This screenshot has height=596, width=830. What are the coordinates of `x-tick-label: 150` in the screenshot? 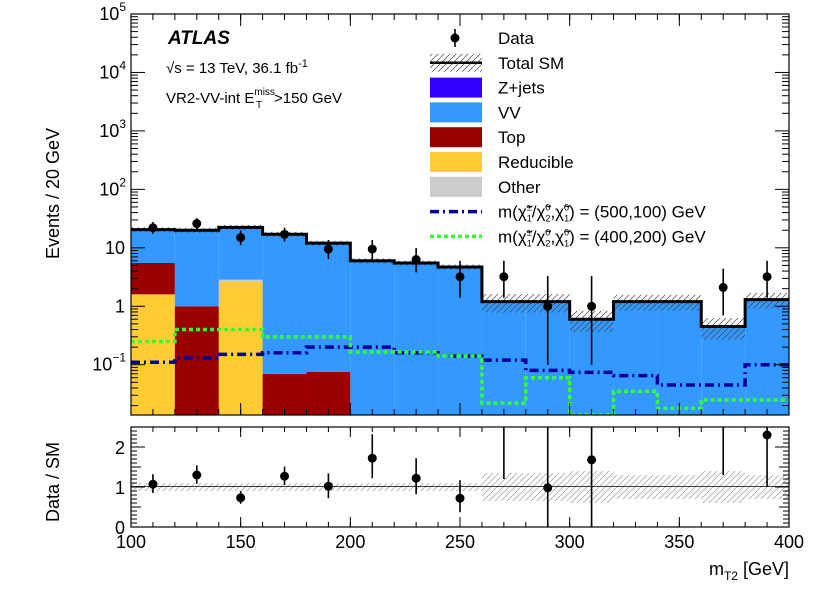 It's located at (241, 542).